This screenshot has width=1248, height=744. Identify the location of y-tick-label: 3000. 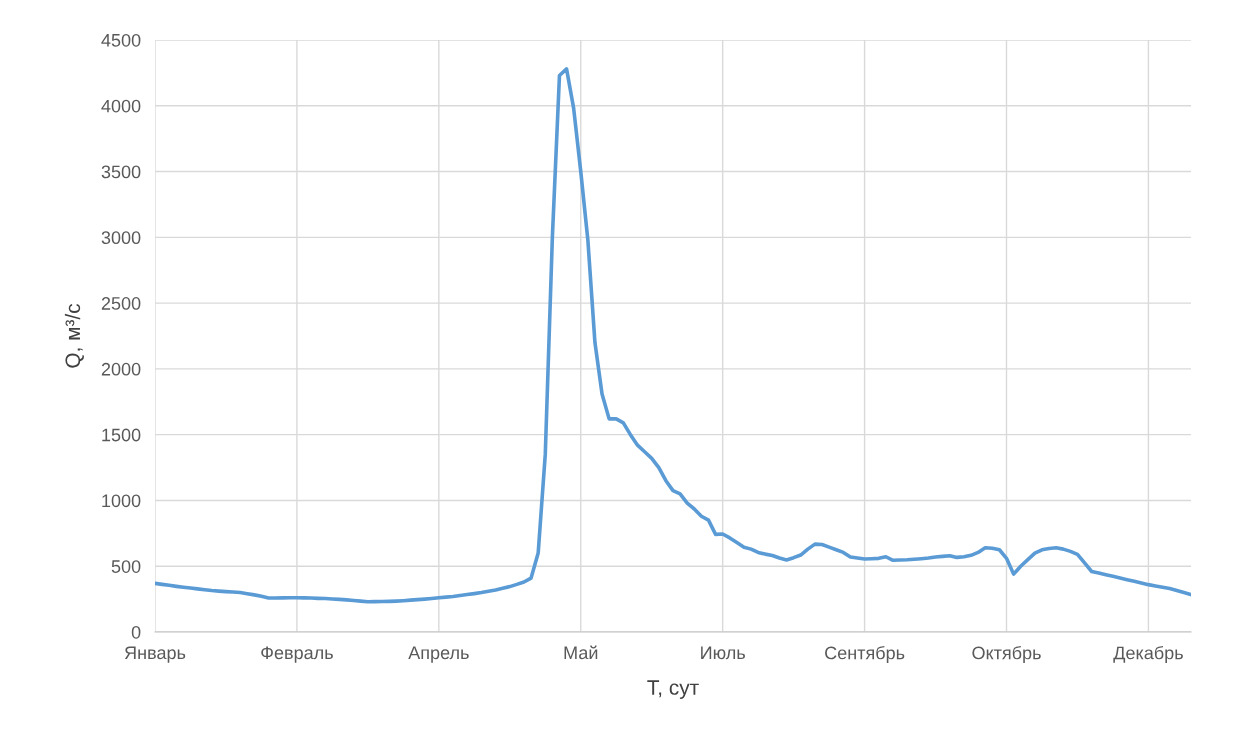
(121, 238).